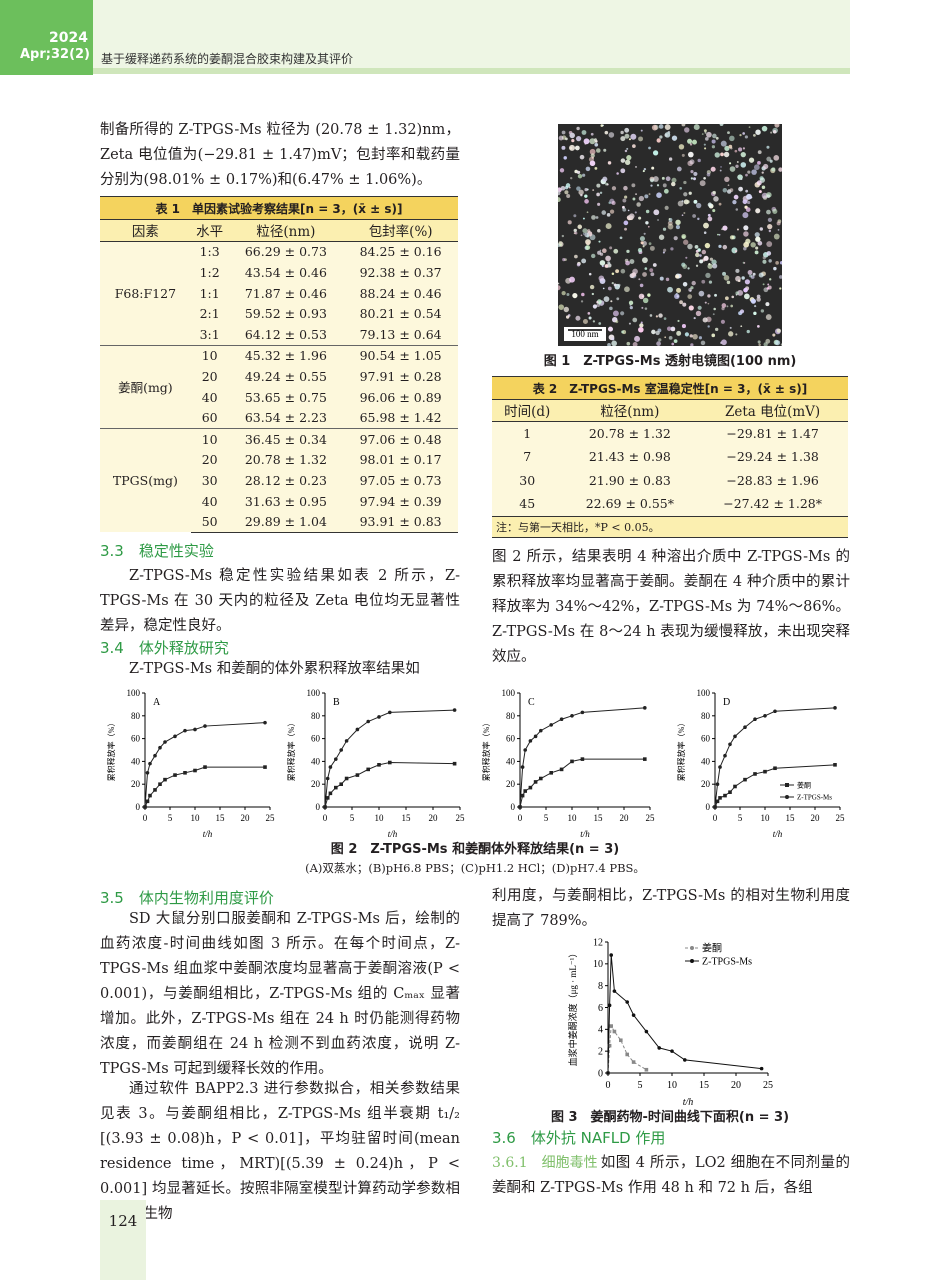  I want to click on table-cell: 1:3, so click(209, 252).